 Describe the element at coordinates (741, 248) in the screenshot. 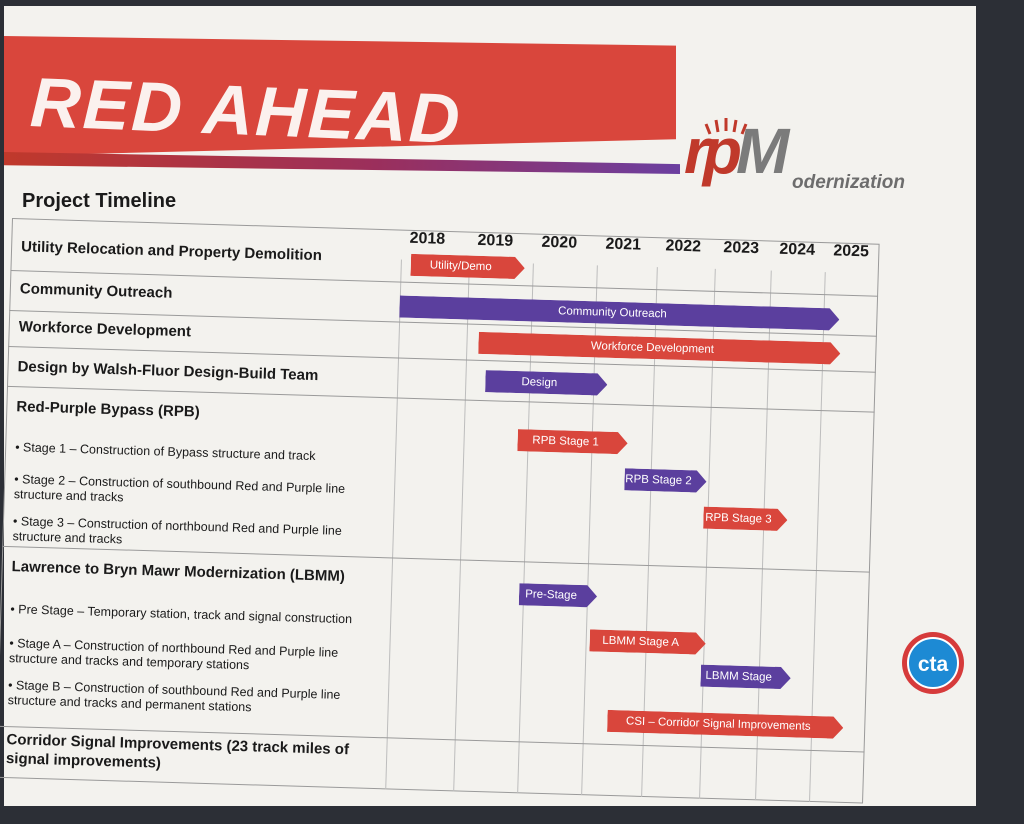

I see `year-label: 2023` at that location.